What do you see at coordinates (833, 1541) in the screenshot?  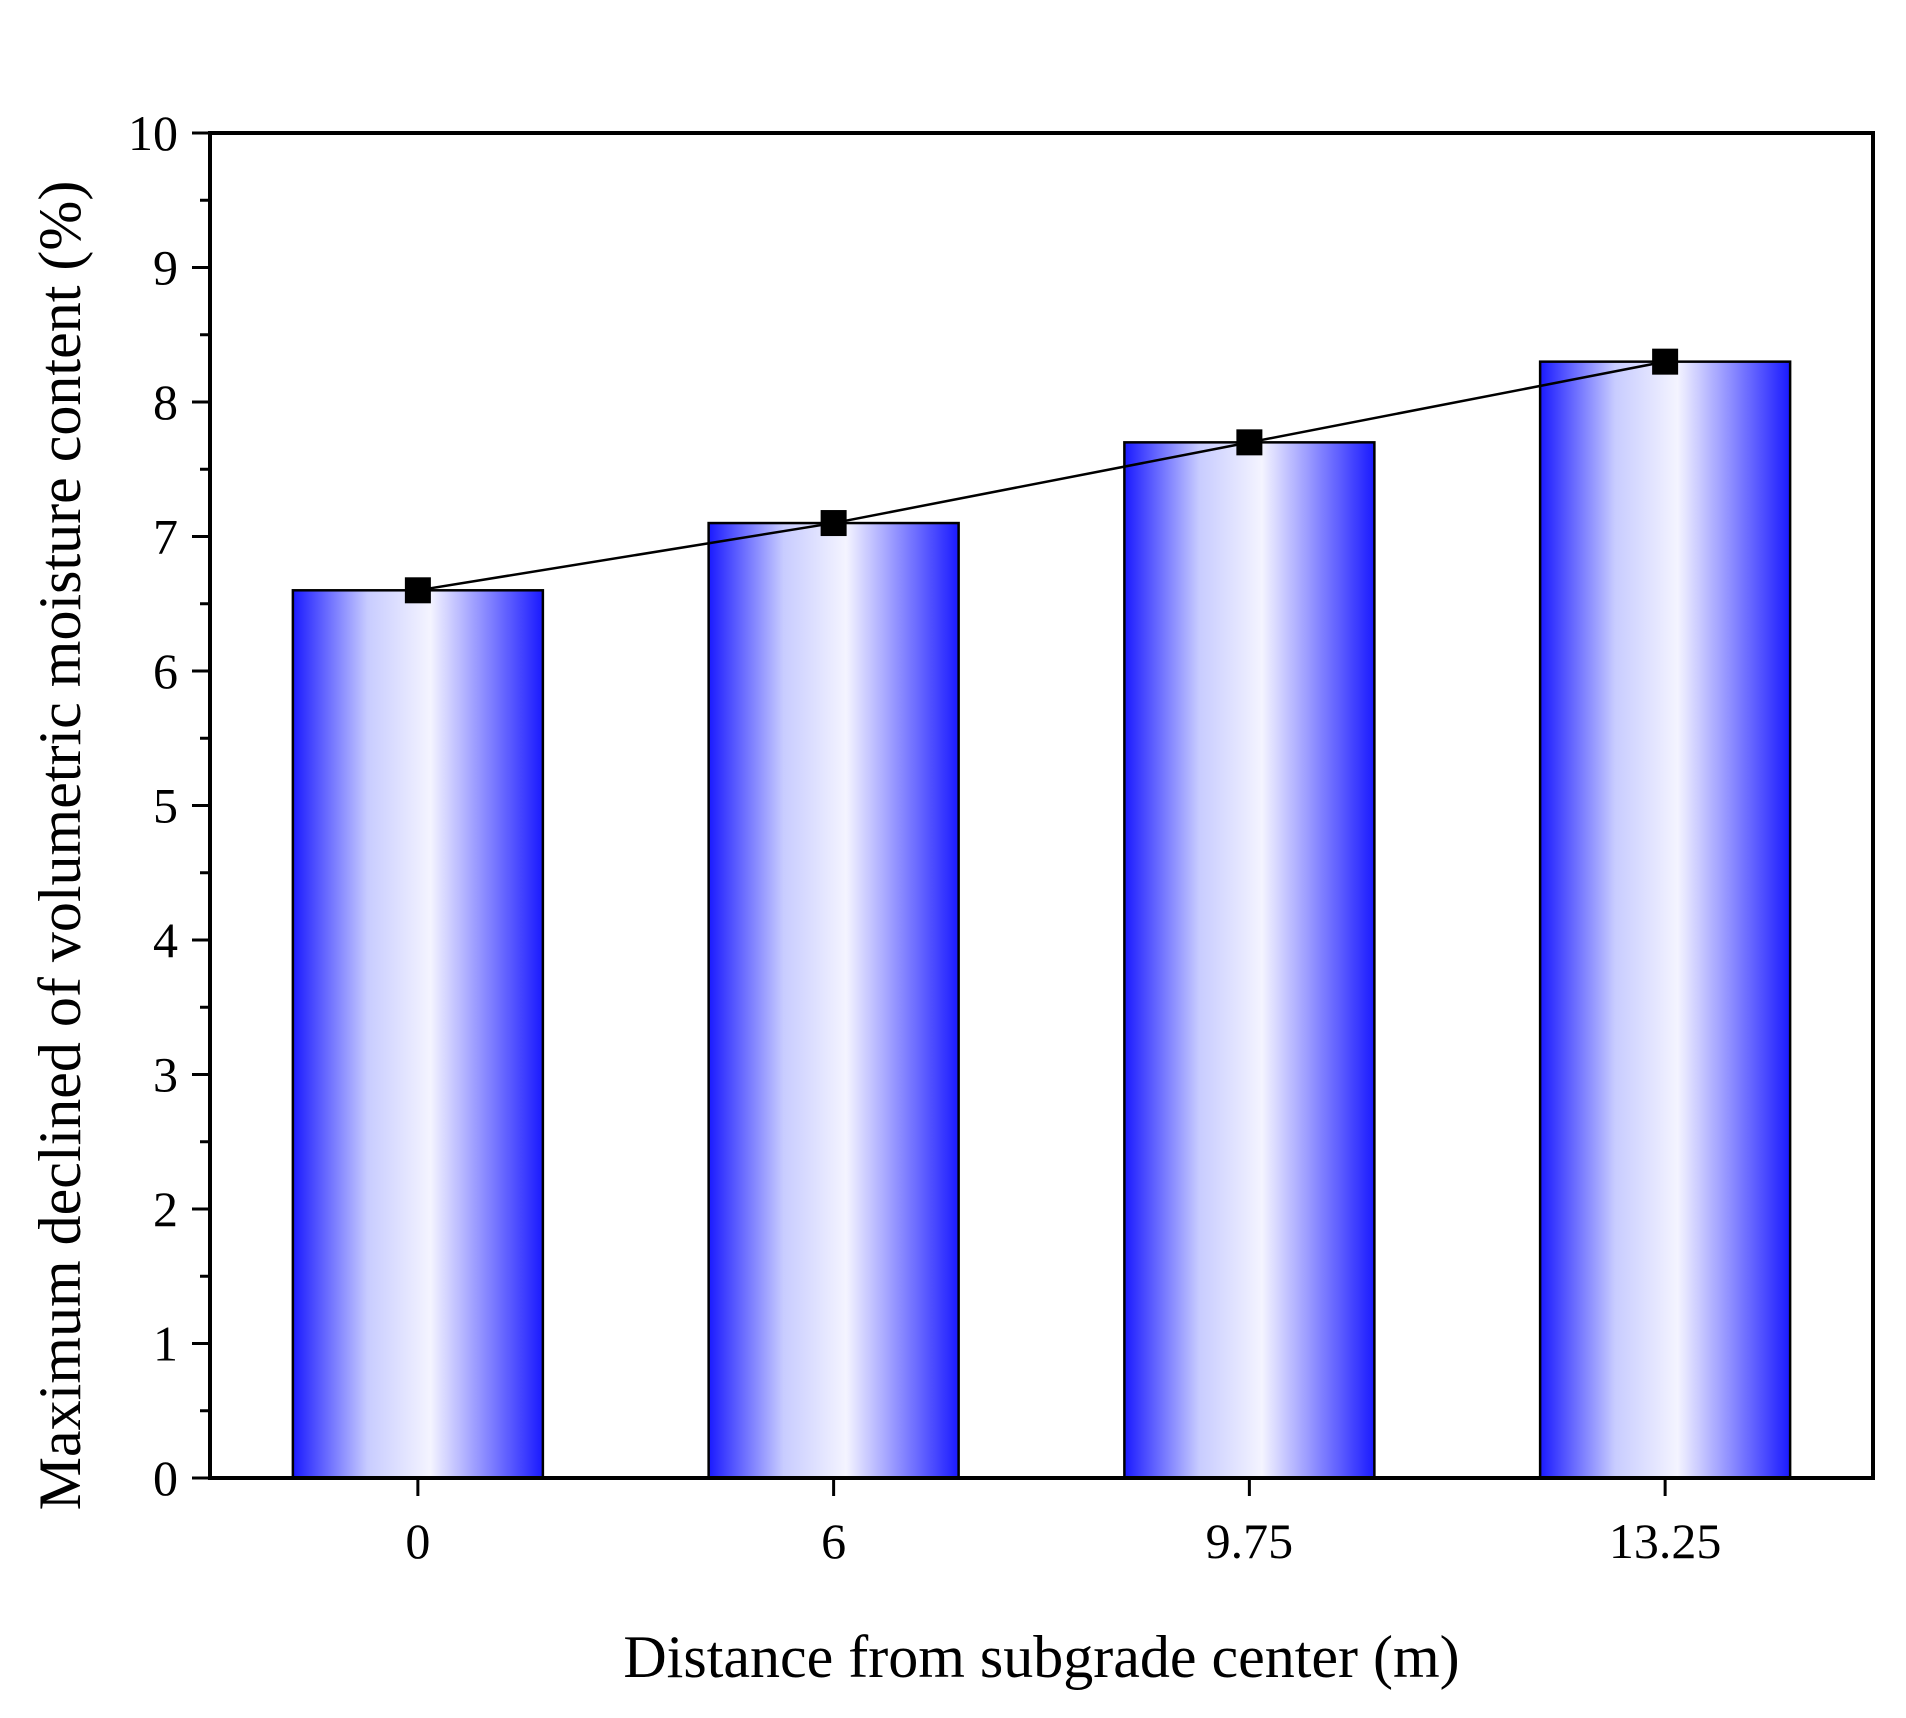 I see `x-tick-label-6: 6` at bounding box center [833, 1541].